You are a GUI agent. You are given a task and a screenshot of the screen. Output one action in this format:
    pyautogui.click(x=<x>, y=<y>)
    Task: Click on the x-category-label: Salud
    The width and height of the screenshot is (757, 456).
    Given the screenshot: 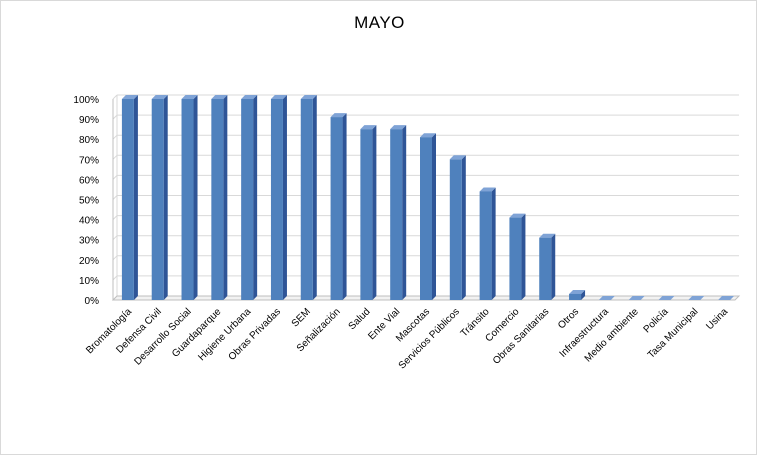 What is the action you would take?
    pyautogui.click(x=360, y=319)
    